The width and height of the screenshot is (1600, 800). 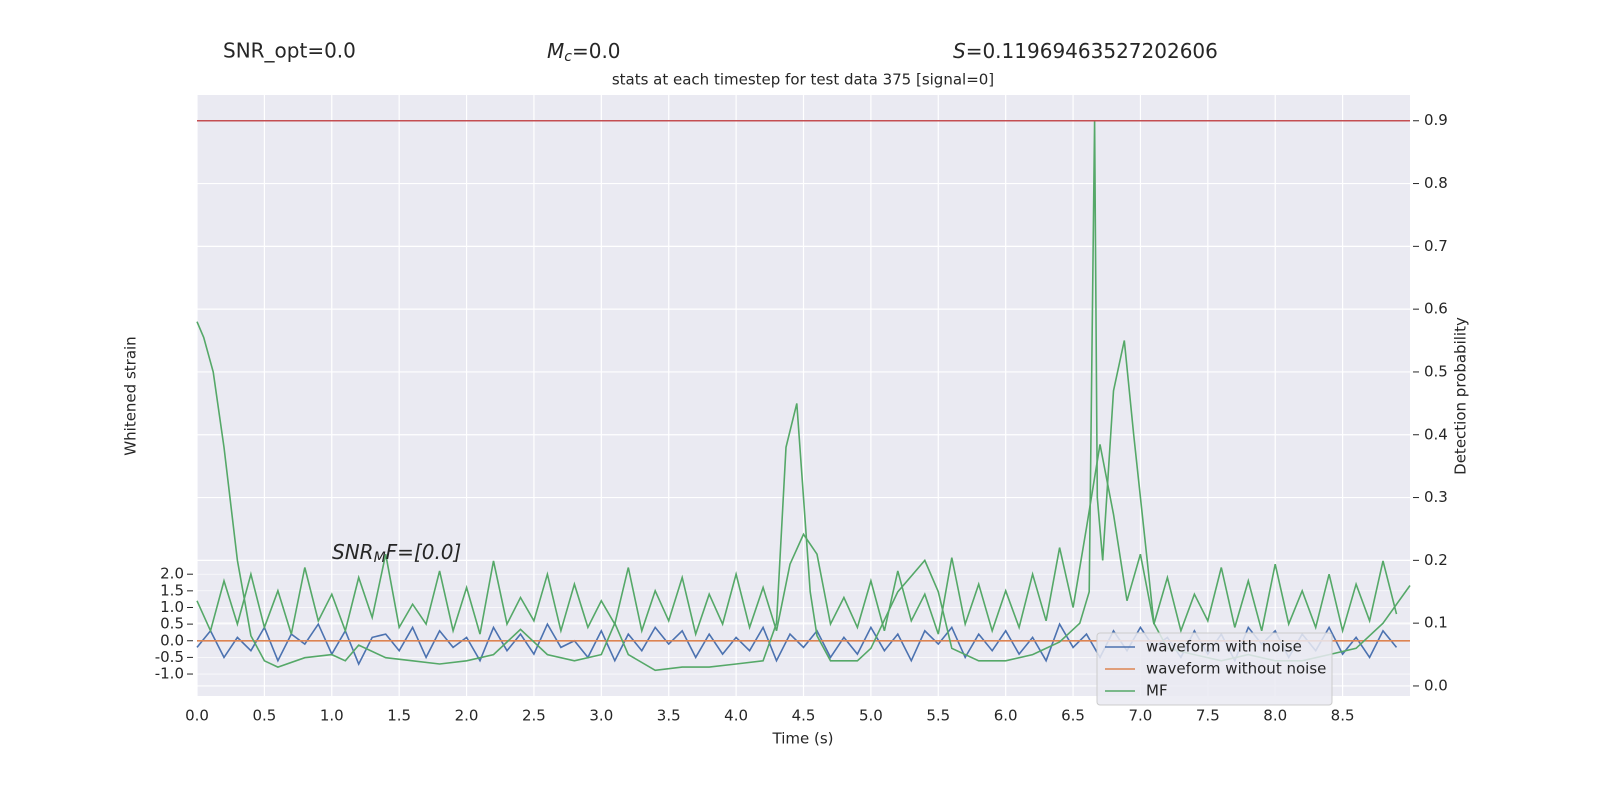 I want to click on y2-tick-label: 0.2, so click(x=1436, y=560).